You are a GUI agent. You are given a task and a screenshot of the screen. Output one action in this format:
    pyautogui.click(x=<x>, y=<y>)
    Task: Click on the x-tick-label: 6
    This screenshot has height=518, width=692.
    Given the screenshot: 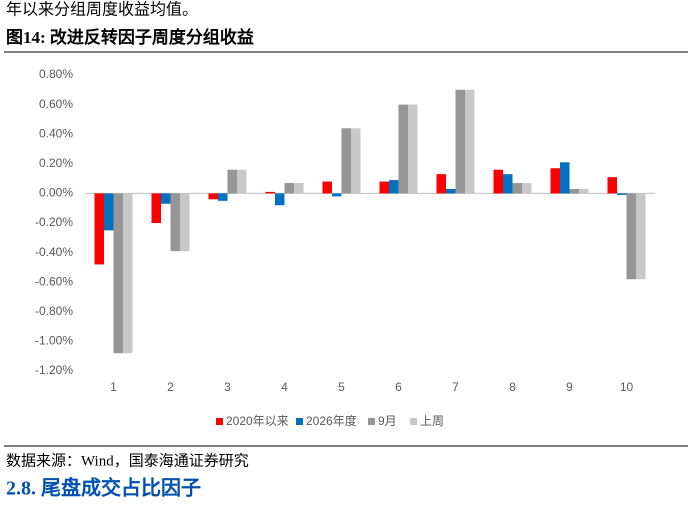 What is the action you would take?
    pyautogui.click(x=398, y=387)
    